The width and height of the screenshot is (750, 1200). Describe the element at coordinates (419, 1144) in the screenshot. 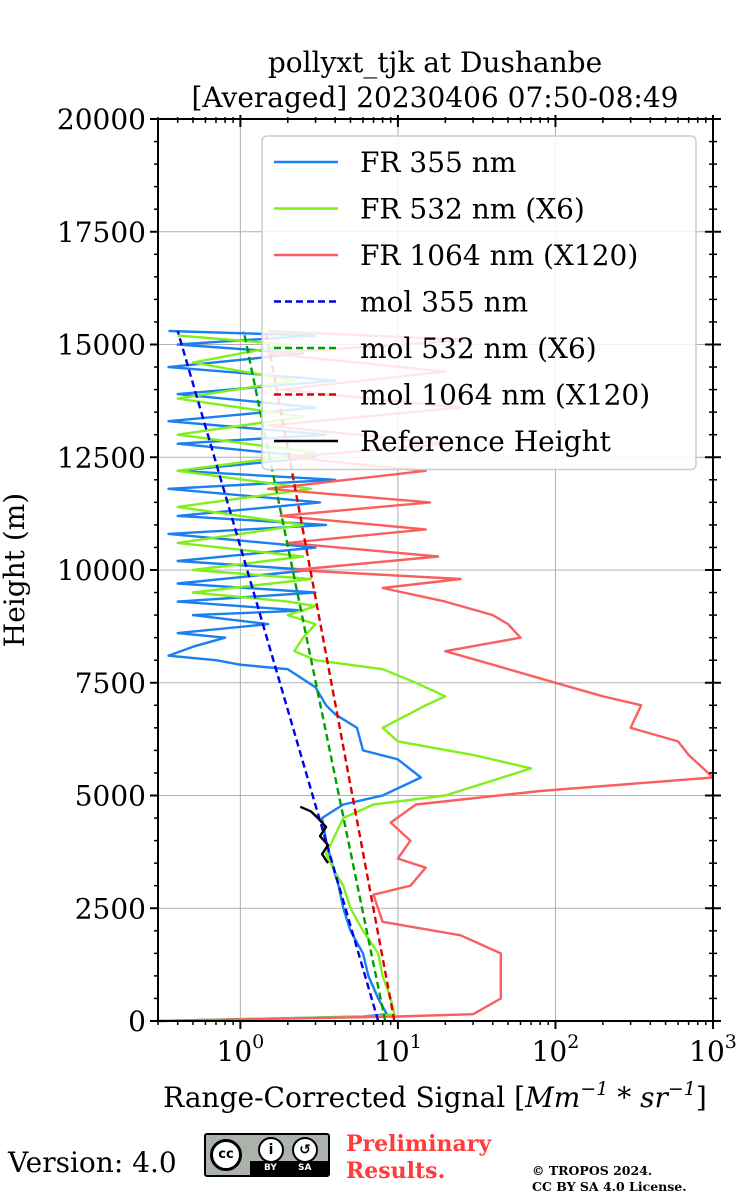

I see `preliminary-line-1: Preliminary` at that location.